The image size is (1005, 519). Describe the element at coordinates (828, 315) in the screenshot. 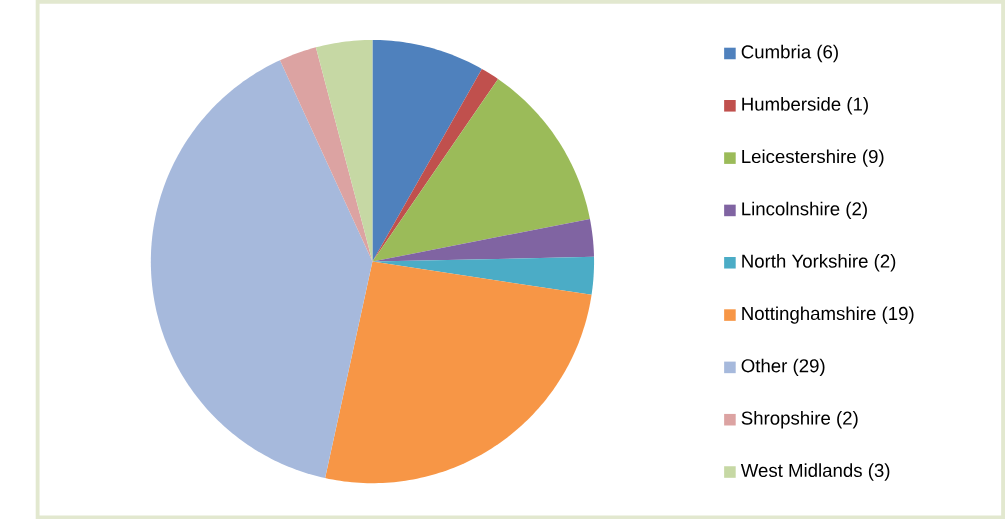

I see `legend-label: Nottinghamshire (19)` at that location.